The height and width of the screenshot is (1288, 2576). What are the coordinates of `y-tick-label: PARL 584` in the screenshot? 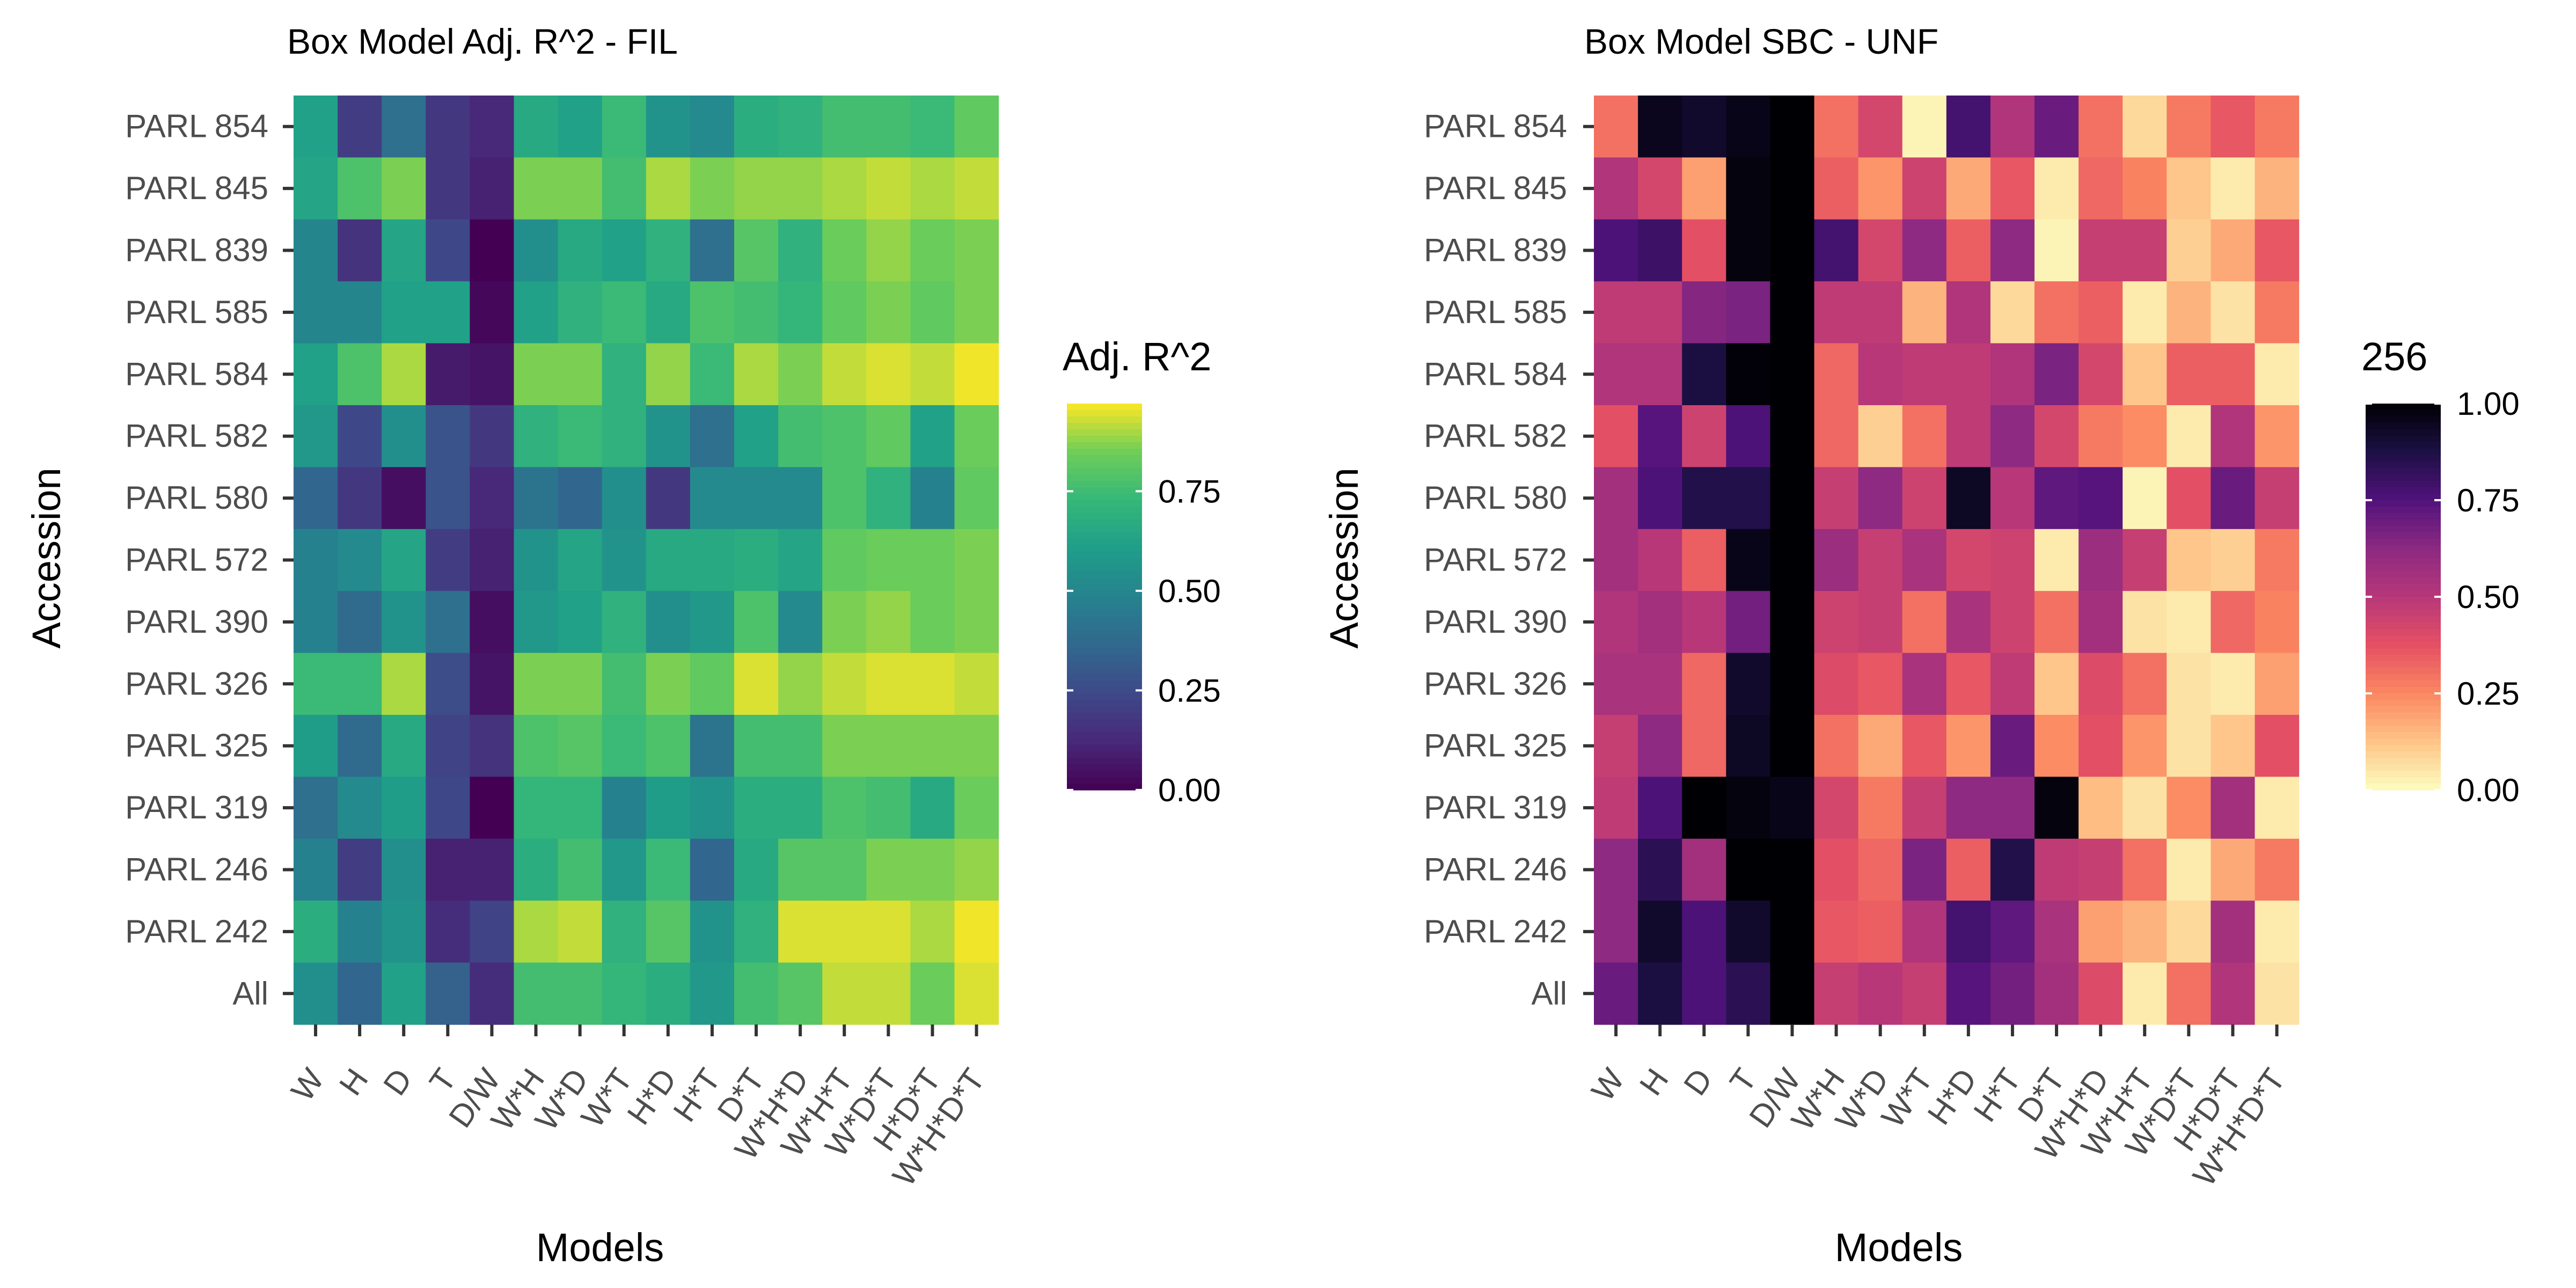 It's located at (196, 374).